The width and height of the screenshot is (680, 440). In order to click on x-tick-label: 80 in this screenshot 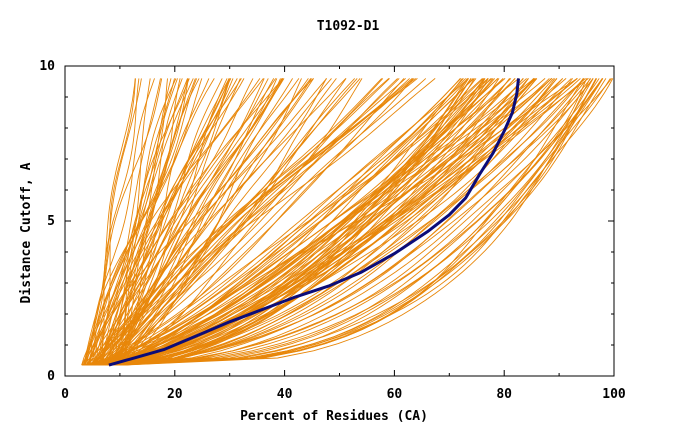, I will do `click(504, 394)`.